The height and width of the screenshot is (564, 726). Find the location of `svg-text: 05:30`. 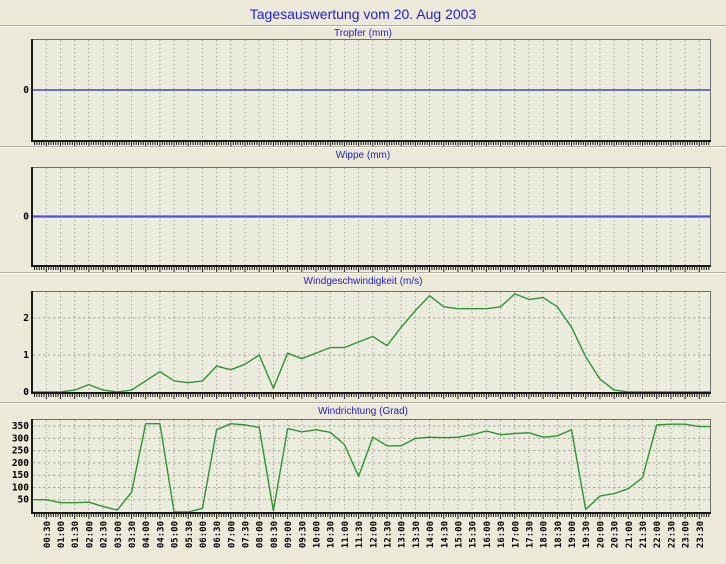

svg-text: 05:30 is located at coordinates (190, 534).